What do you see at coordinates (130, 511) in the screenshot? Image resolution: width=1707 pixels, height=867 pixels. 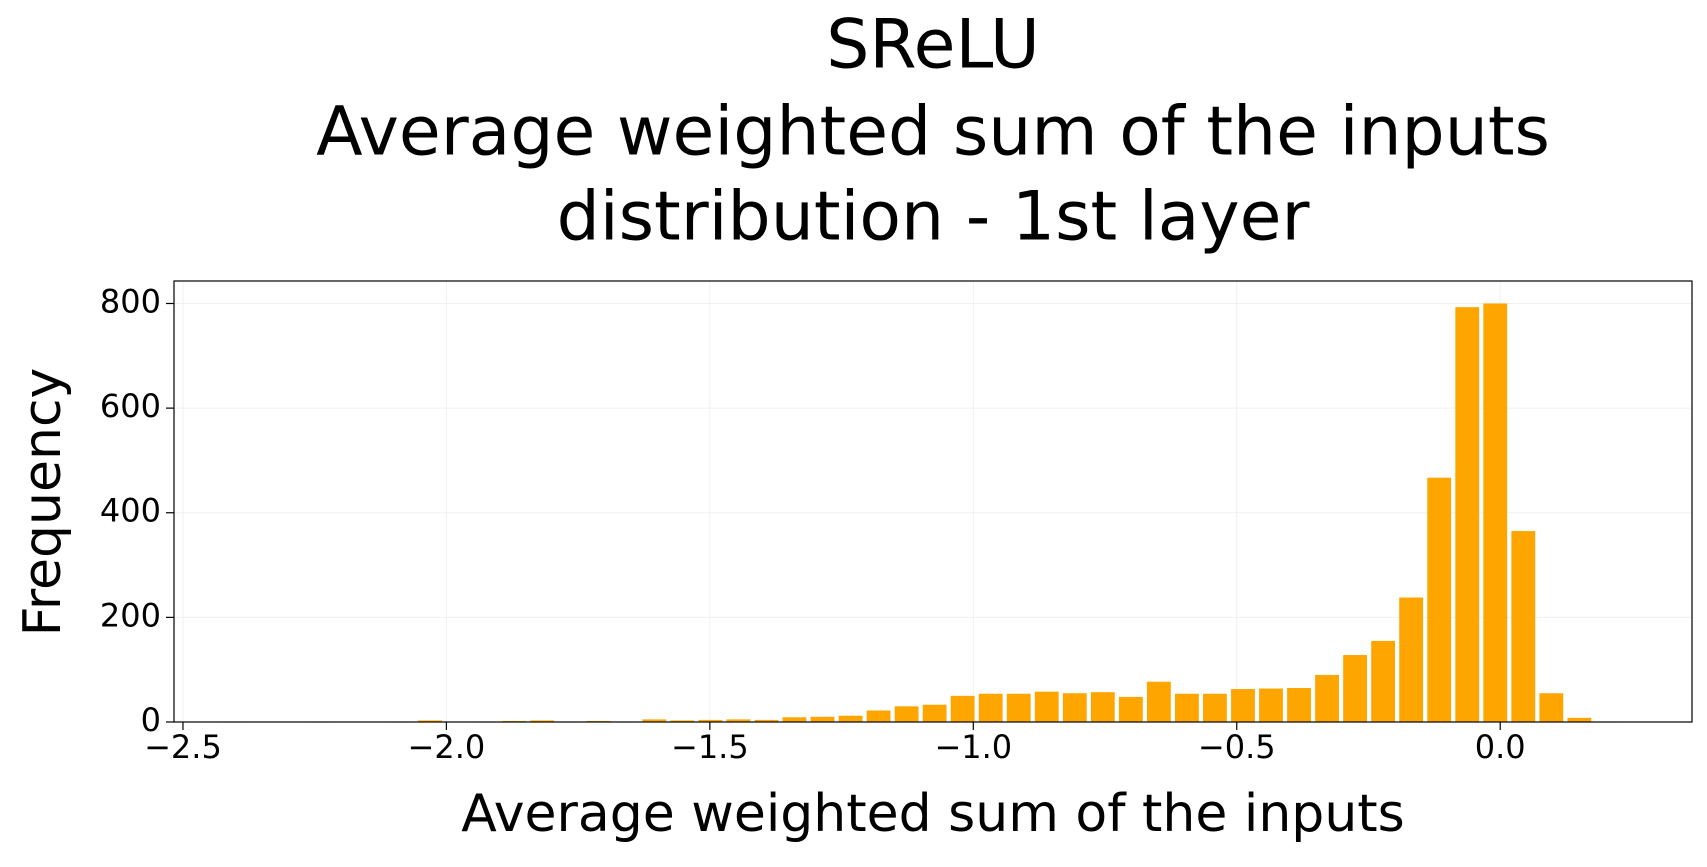 I see `y-tick-label: 400` at bounding box center [130, 511].